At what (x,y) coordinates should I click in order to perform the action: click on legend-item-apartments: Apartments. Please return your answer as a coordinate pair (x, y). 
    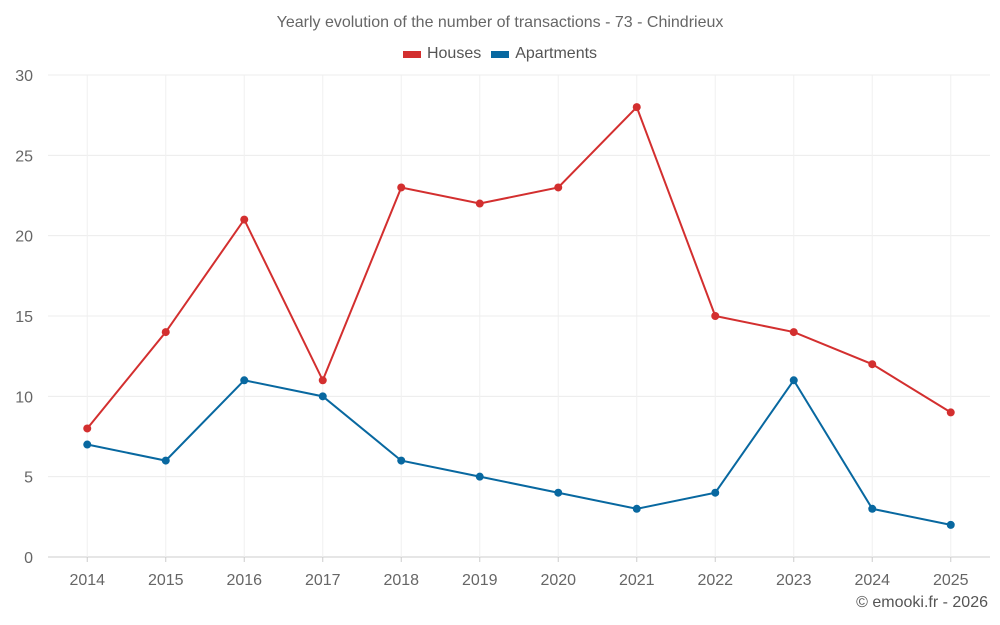
    Looking at the image, I should click on (544, 54).